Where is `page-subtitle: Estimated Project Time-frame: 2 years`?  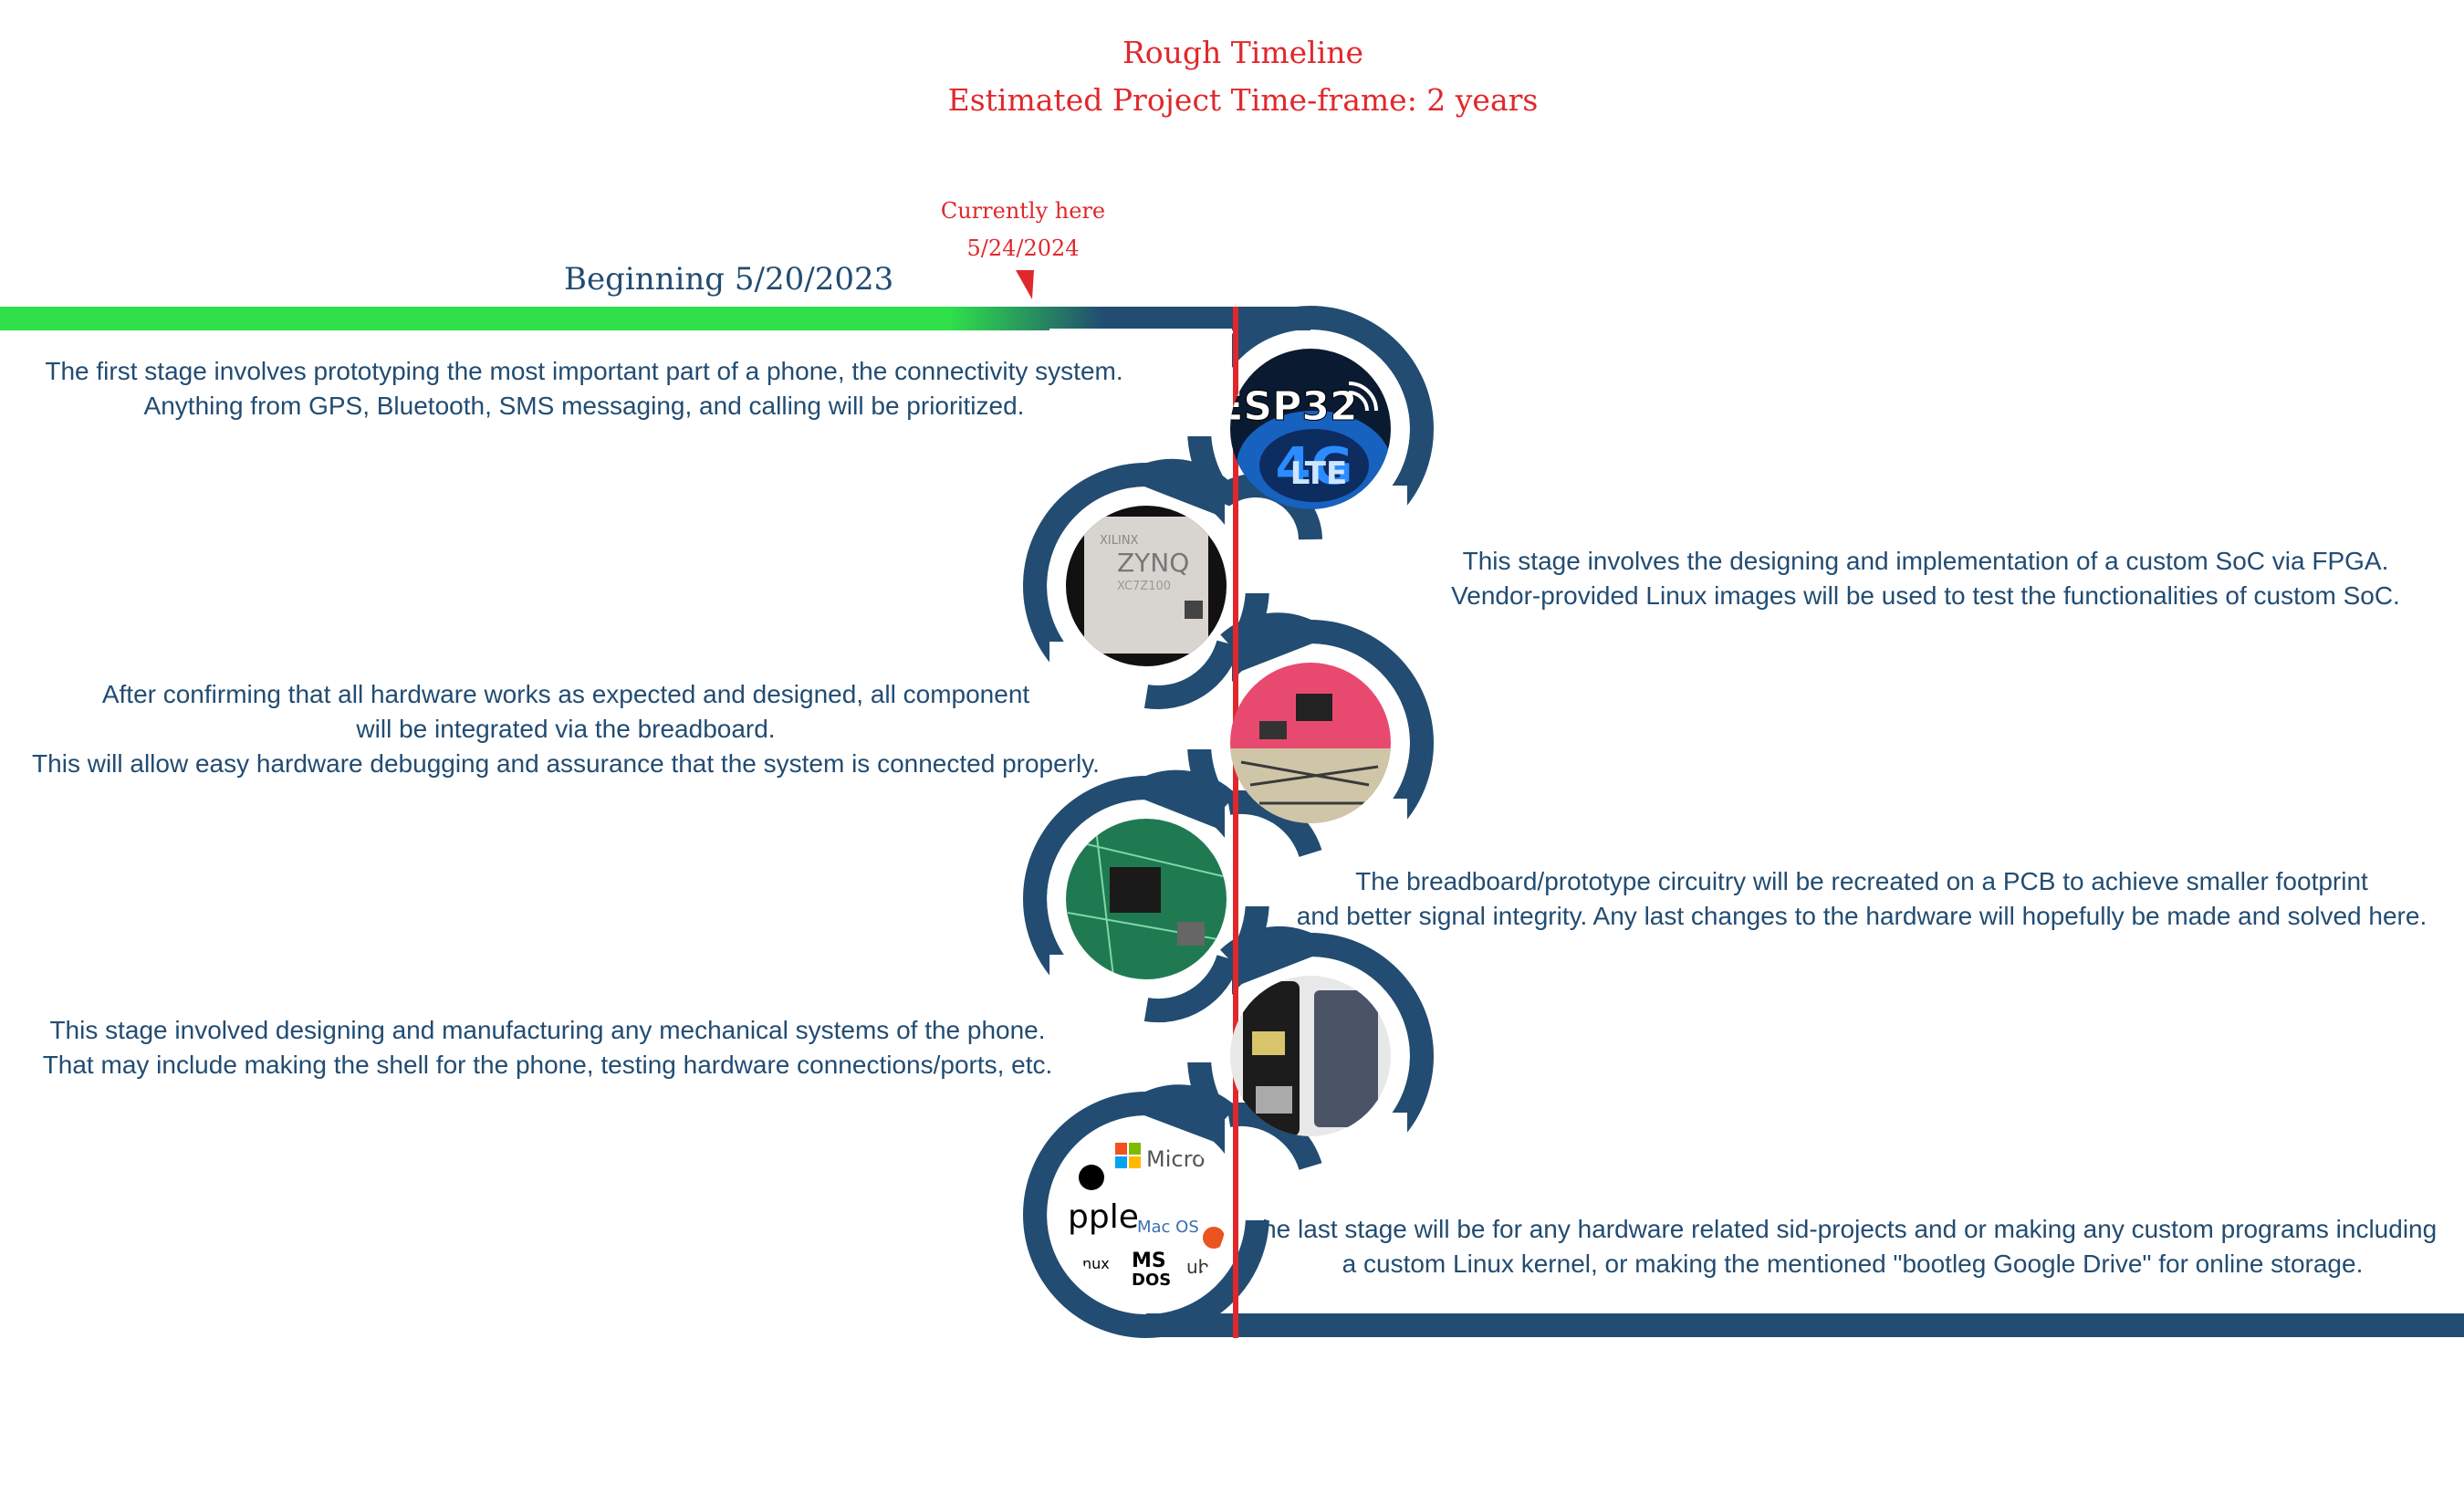 page-subtitle: Estimated Project Time-frame: 2 years is located at coordinates (1243, 100).